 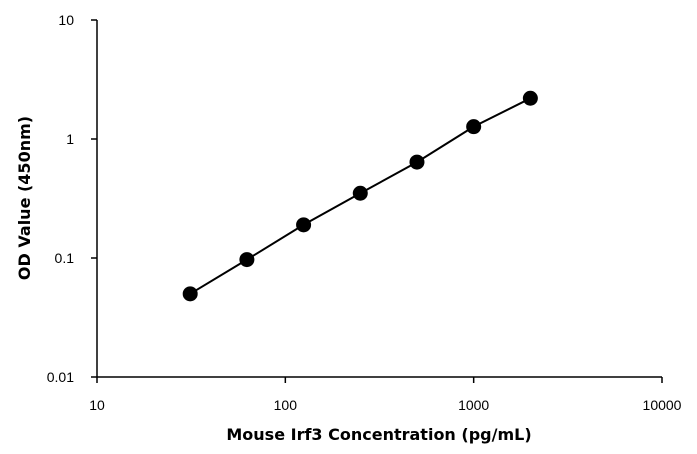 I want to click on y-tick-label: 1, so click(x=70, y=139).